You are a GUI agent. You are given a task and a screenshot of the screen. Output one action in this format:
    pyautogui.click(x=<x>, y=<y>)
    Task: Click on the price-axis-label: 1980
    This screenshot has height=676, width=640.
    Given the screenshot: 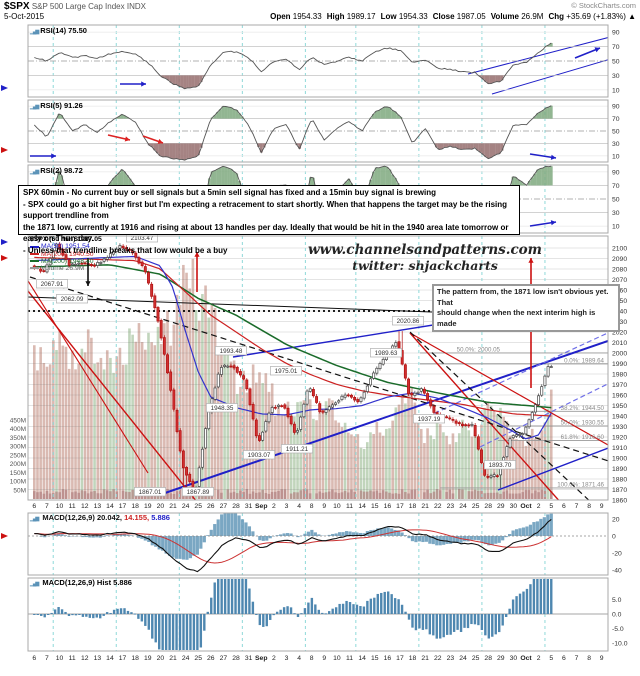 What is the action you would take?
    pyautogui.click(x=619, y=375)
    